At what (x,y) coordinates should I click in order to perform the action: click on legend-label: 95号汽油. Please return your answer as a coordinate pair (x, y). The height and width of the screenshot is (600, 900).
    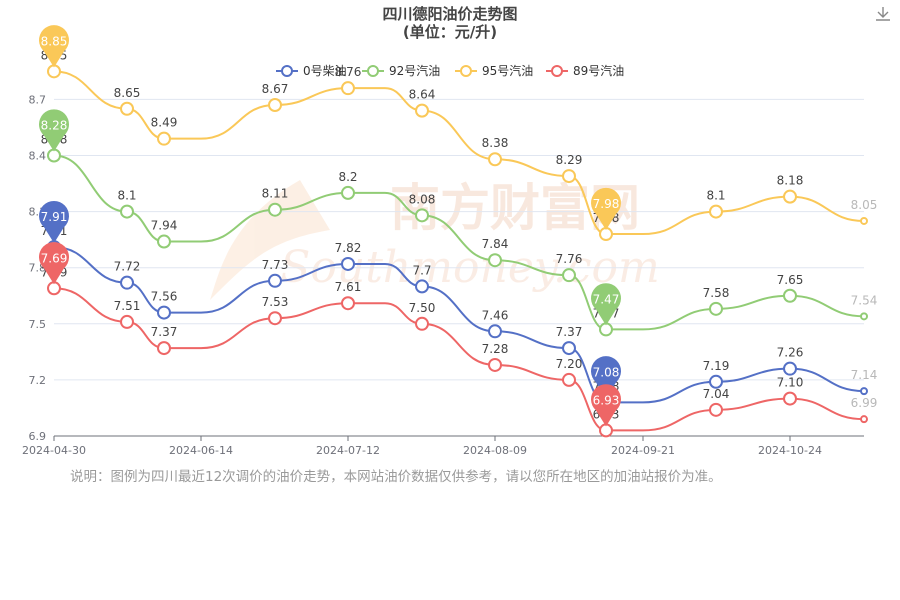
    Looking at the image, I should click on (507, 70).